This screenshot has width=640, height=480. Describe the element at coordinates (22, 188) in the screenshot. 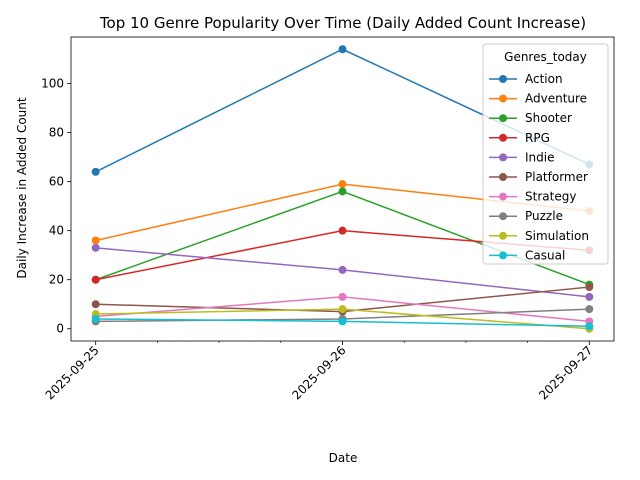

I see `y-axis-label: Daily Increase in Added Count` at that location.